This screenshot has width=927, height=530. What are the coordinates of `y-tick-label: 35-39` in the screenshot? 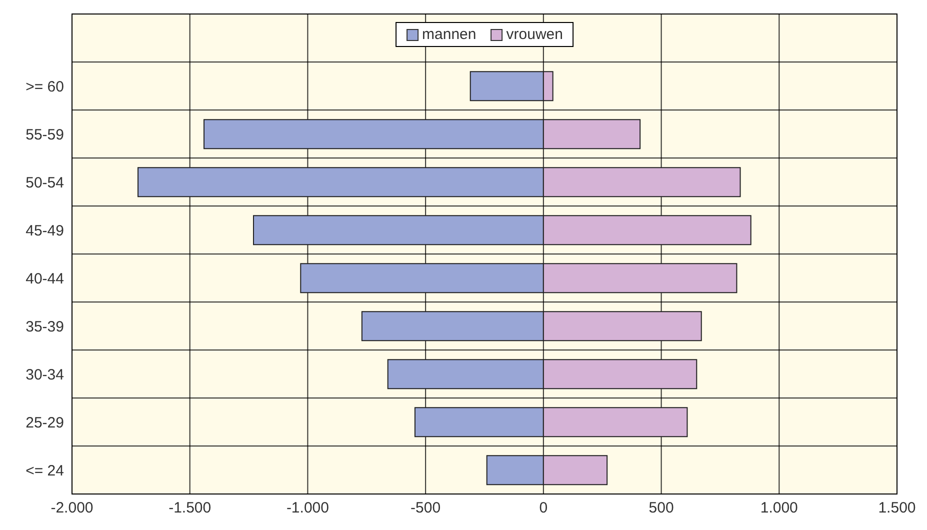 It's located at (45, 327).